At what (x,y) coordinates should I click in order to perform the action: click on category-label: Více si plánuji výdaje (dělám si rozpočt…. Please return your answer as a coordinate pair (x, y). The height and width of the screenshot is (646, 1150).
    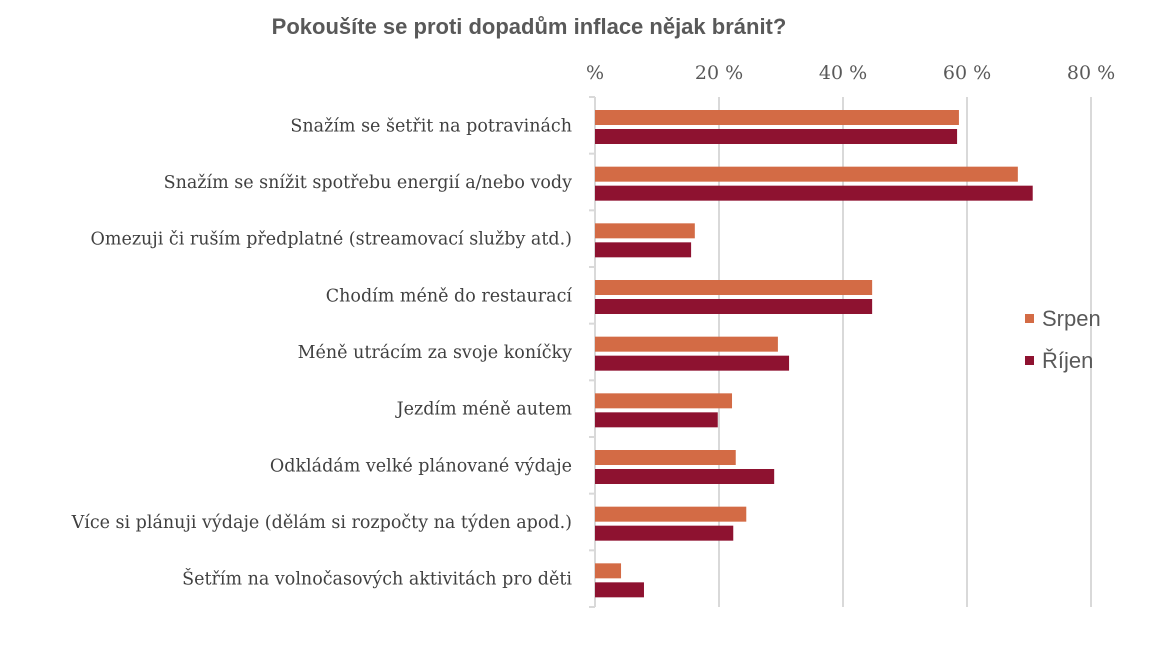
    Looking at the image, I should click on (321, 523).